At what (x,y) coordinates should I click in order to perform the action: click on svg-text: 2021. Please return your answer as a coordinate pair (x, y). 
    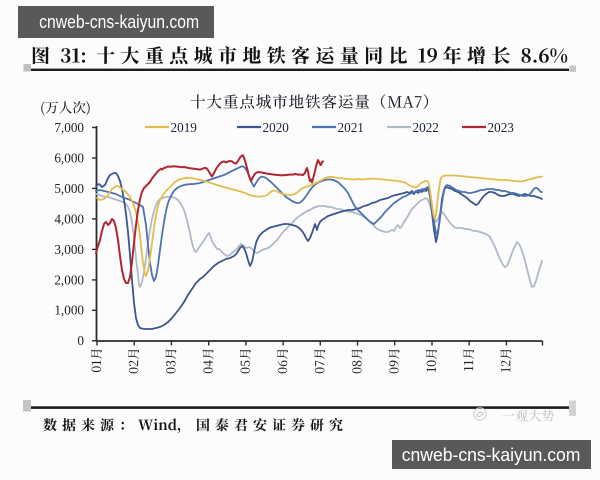
    Looking at the image, I should click on (351, 127).